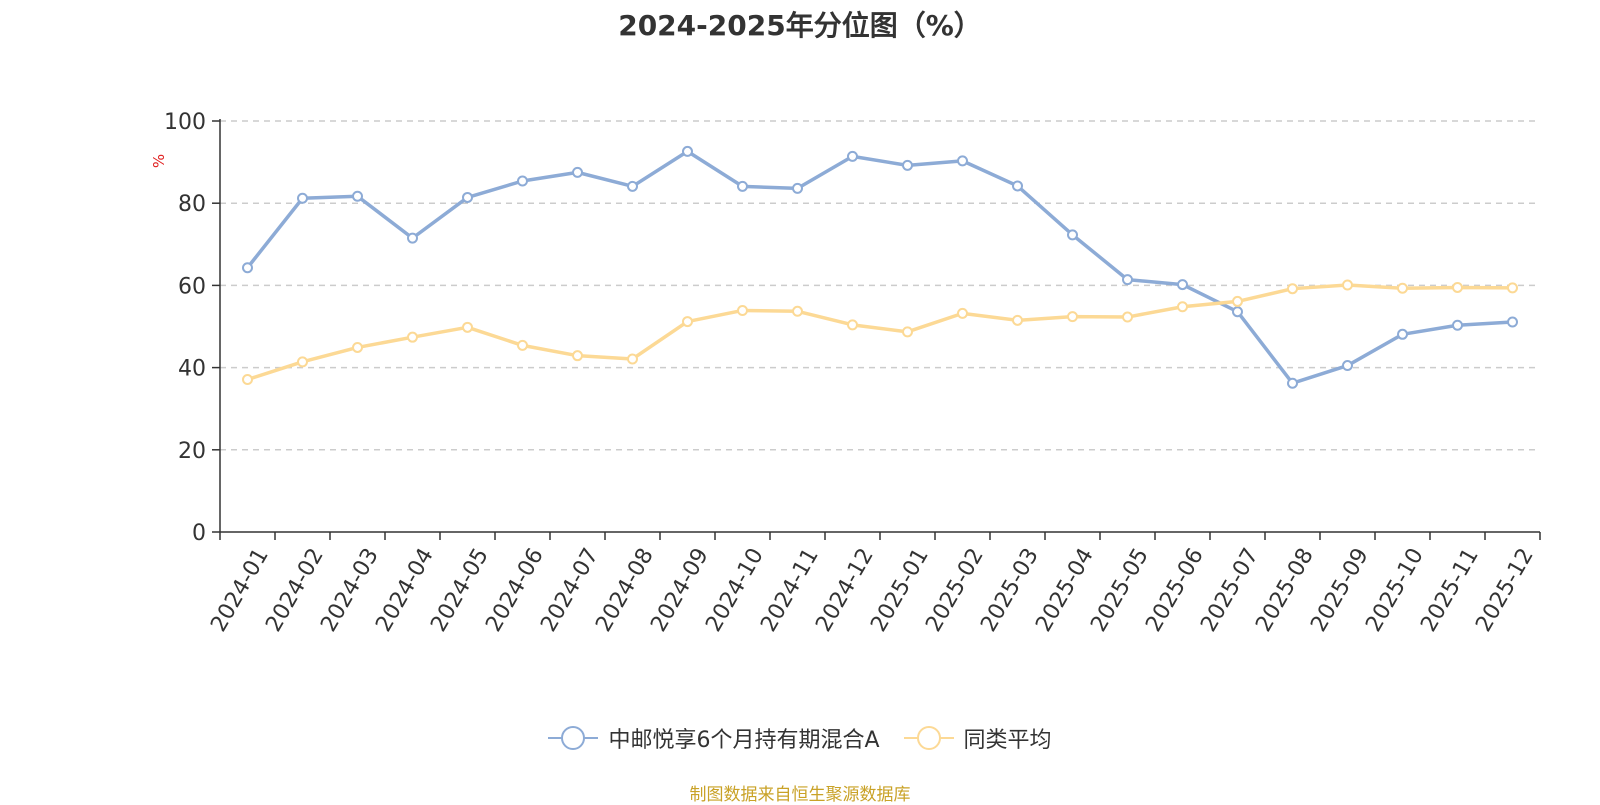 The height and width of the screenshot is (805, 1600). I want to click on y-tick-label-60: 60, so click(192, 286).